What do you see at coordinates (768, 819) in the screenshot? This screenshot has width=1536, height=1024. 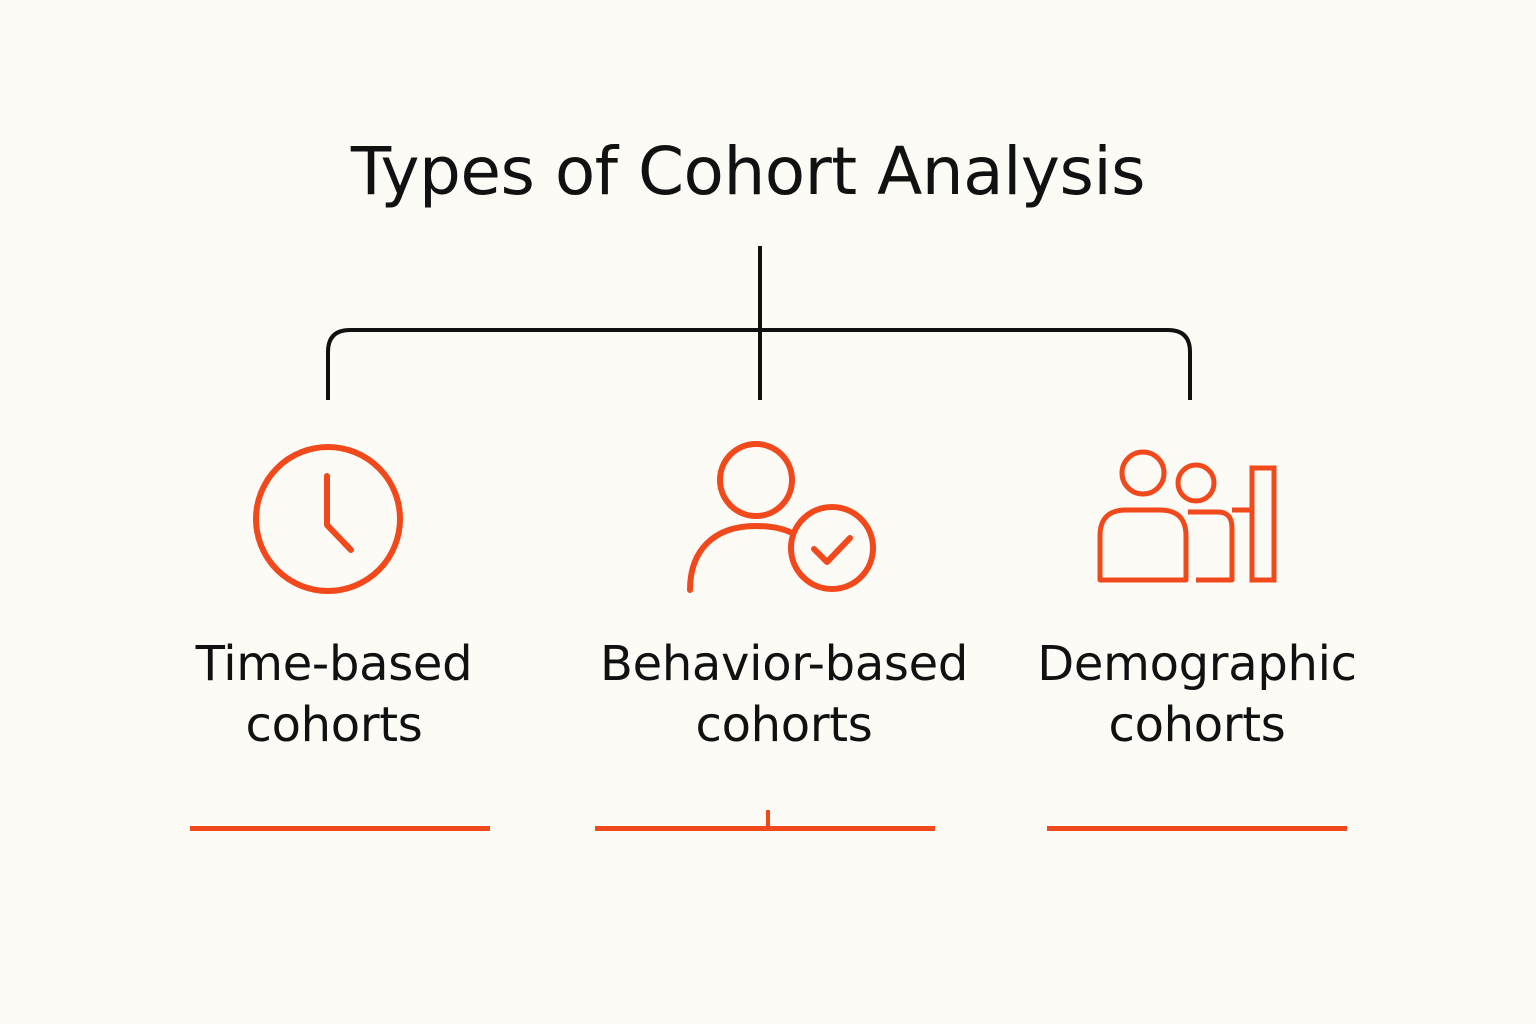 I see `underline-tick` at bounding box center [768, 819].